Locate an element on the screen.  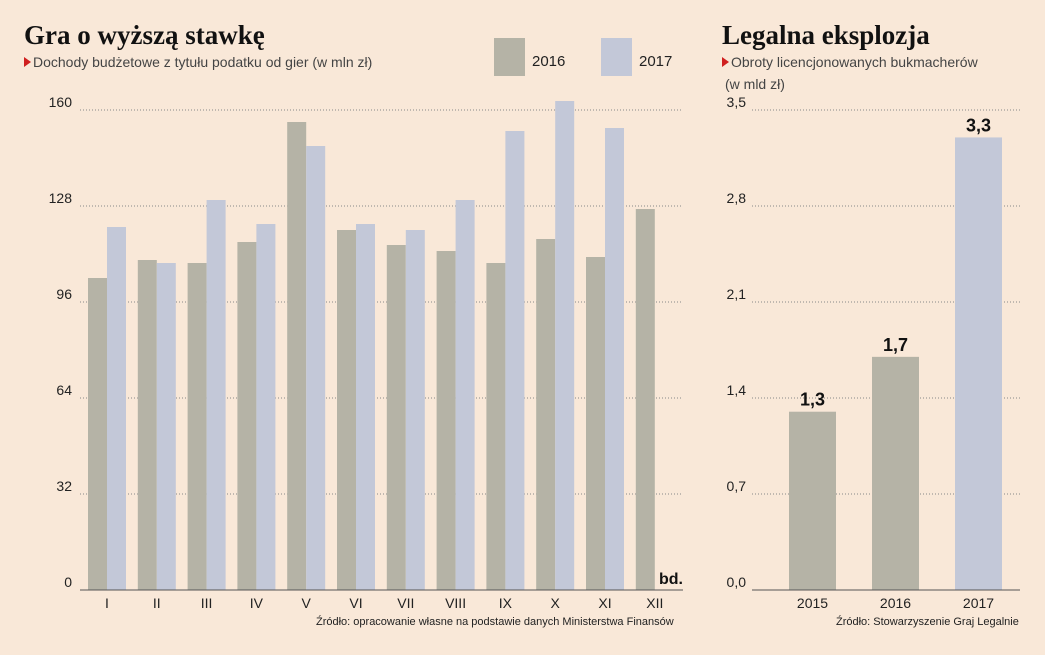
left-x-tick-label: XI is located at coordinates (604, 603).